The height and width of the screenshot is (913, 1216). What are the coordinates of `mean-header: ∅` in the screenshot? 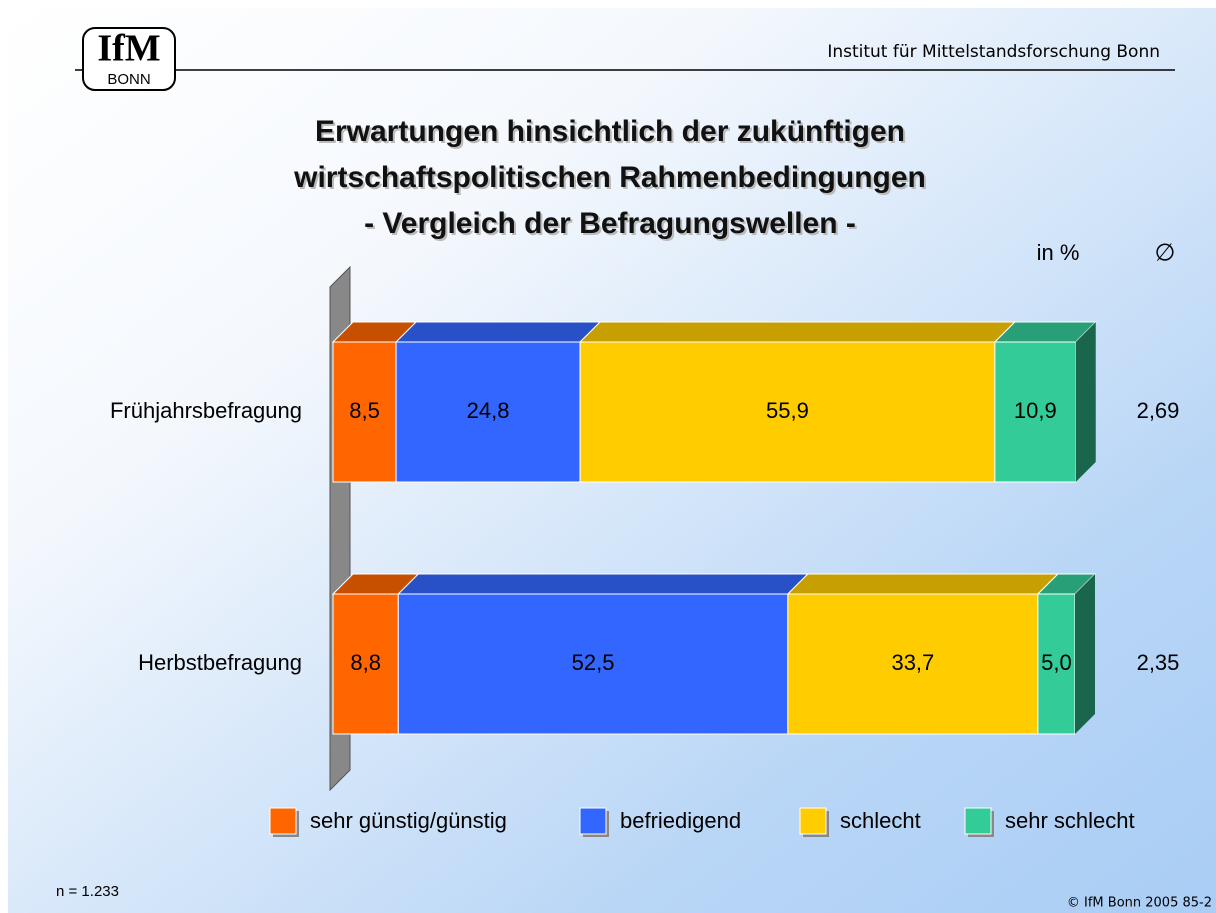 It's located at (1165, 252).